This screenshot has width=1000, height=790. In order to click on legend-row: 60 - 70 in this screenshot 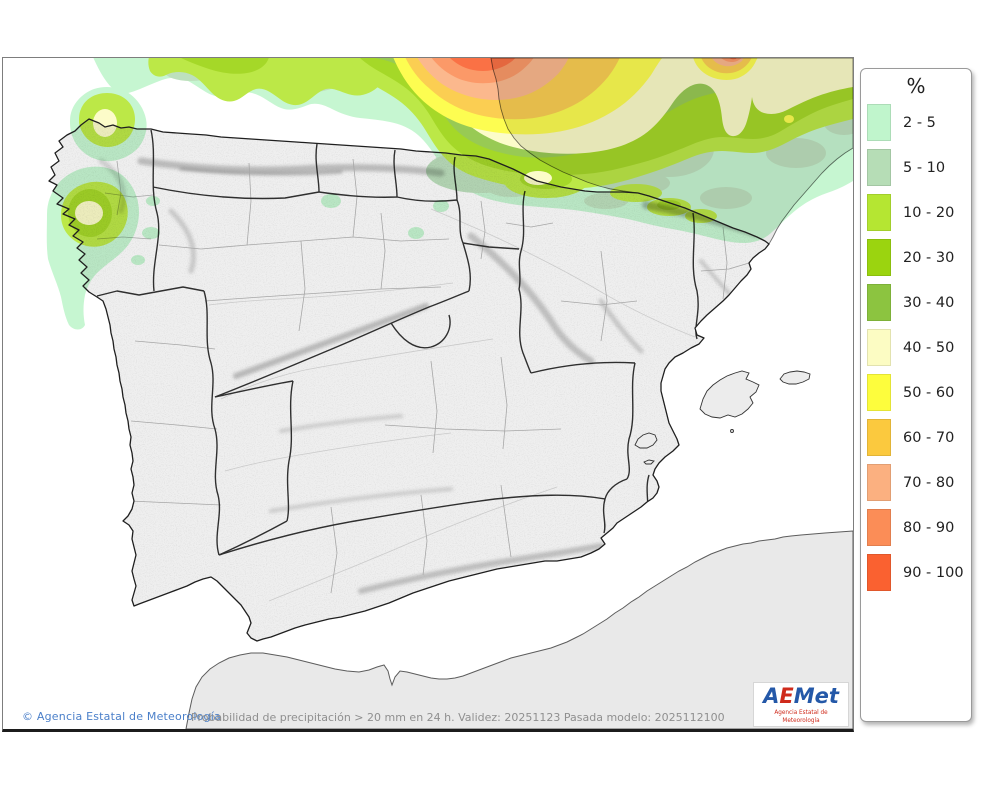, I will do `click(916, 437)`.